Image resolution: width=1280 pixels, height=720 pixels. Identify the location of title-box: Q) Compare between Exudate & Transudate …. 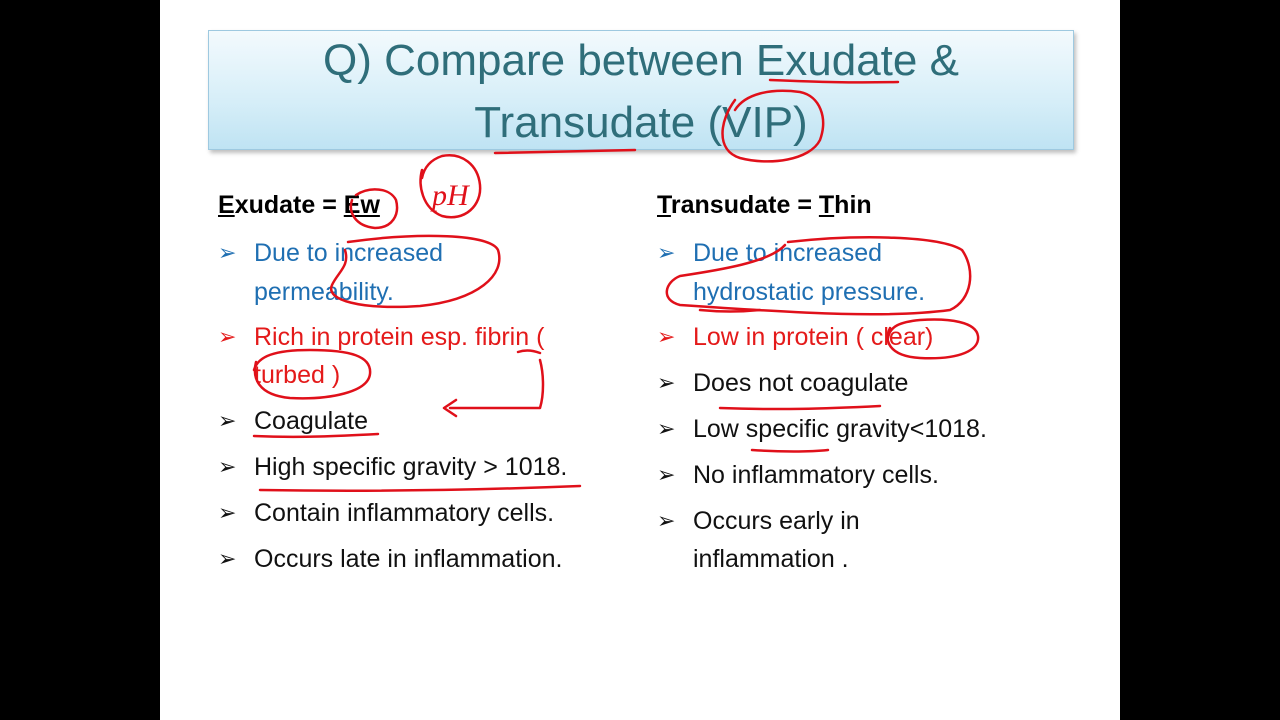
(641, 90).